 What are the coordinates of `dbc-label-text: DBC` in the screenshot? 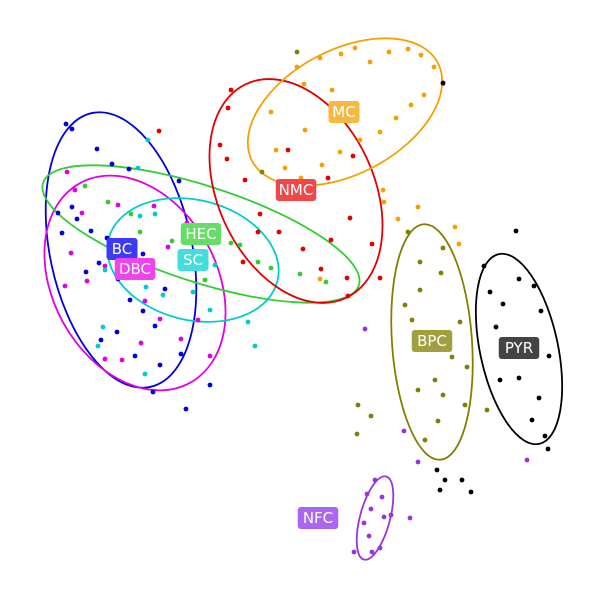 It's located at (135, 269).